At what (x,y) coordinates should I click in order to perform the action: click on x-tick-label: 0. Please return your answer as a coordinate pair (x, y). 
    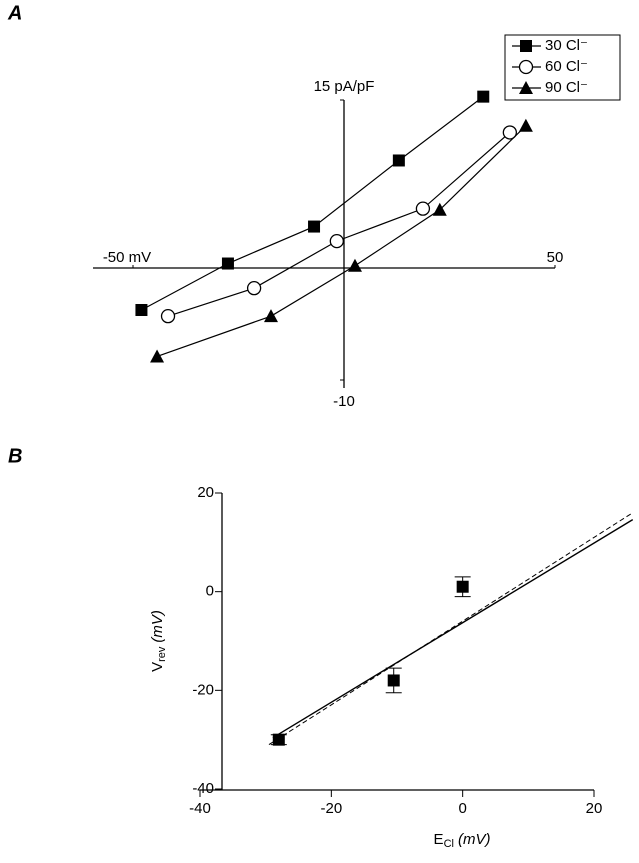
    Looking at the image, I should click on (462, 808).